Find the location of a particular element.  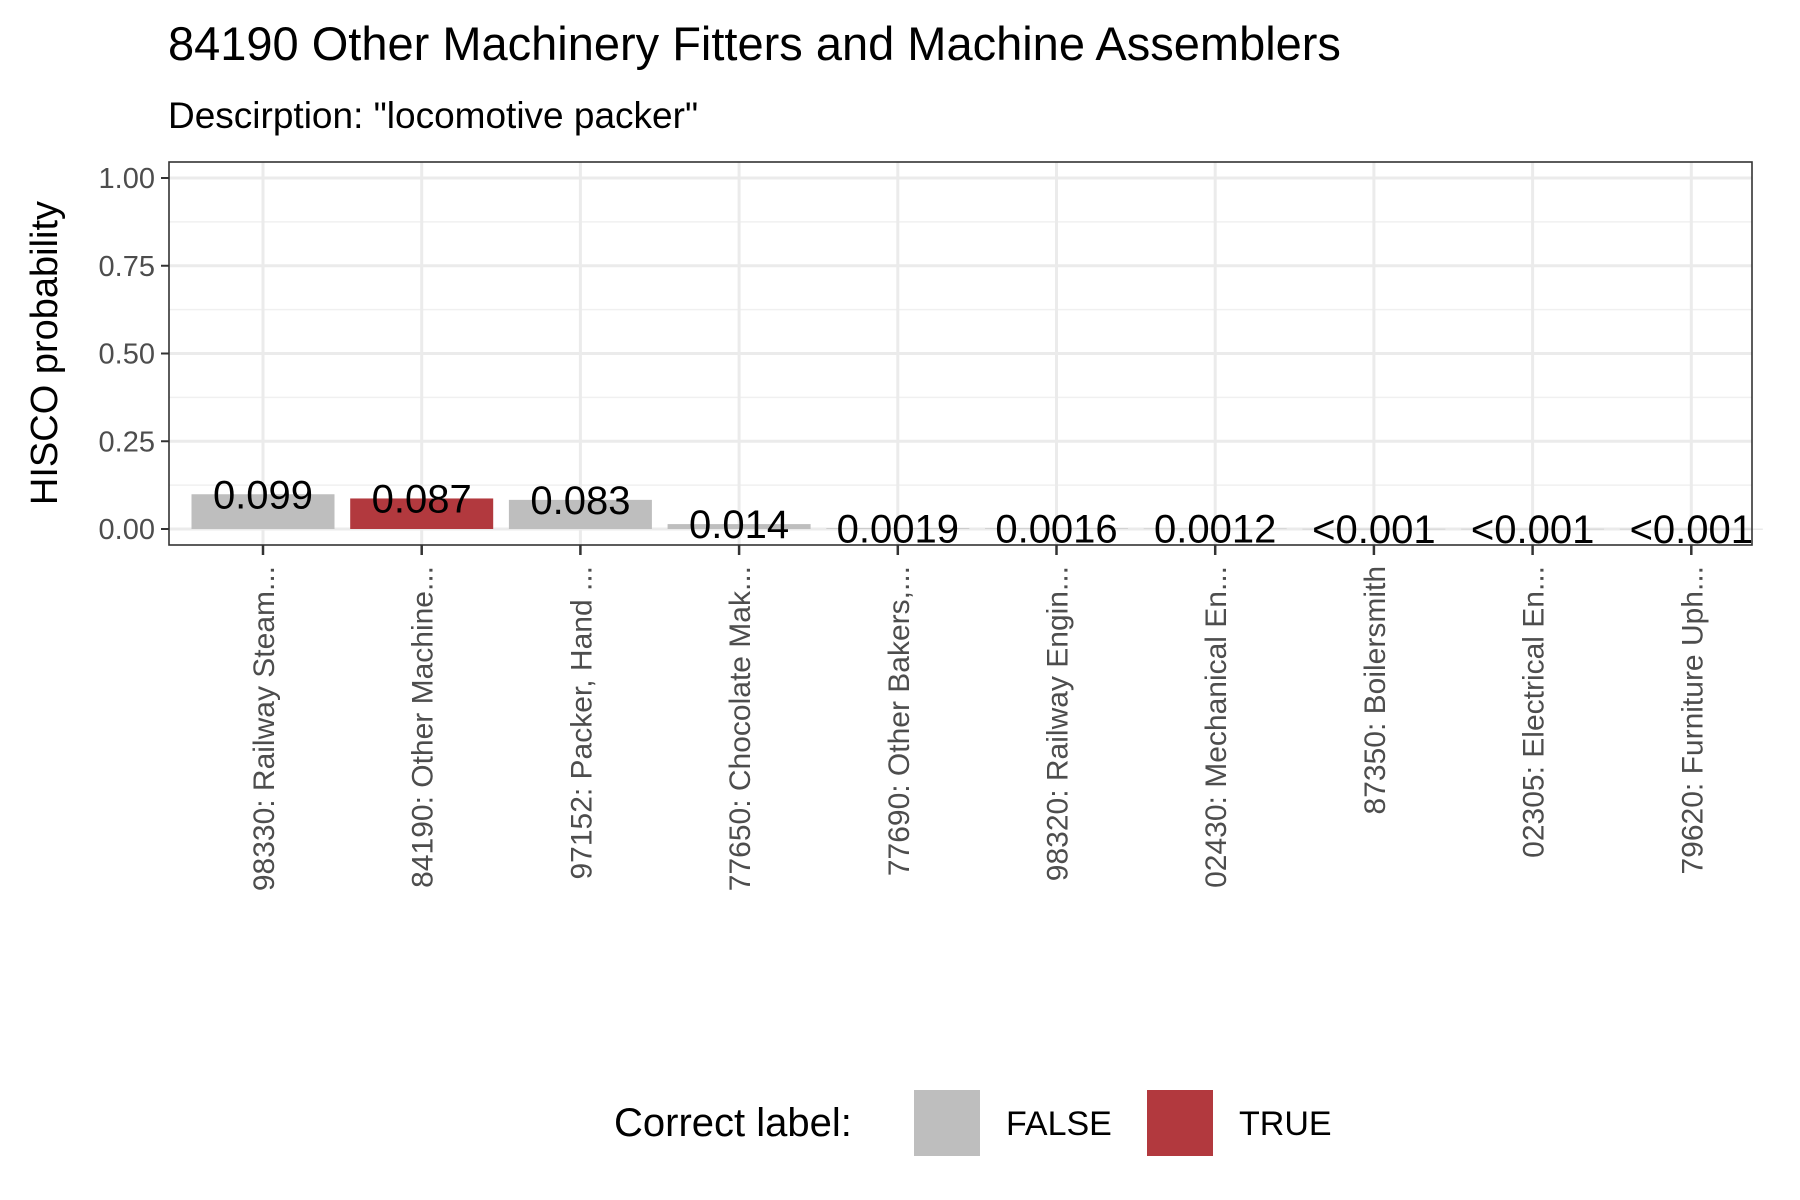

chart-subtitle: Descirption: "locomotive packer" is located at coordinates (433, 115).